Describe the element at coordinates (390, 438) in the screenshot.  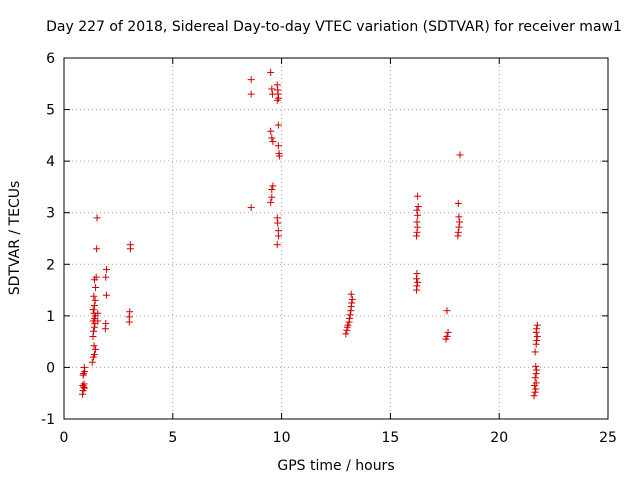
I see `x-tick-label: 15` at that location.